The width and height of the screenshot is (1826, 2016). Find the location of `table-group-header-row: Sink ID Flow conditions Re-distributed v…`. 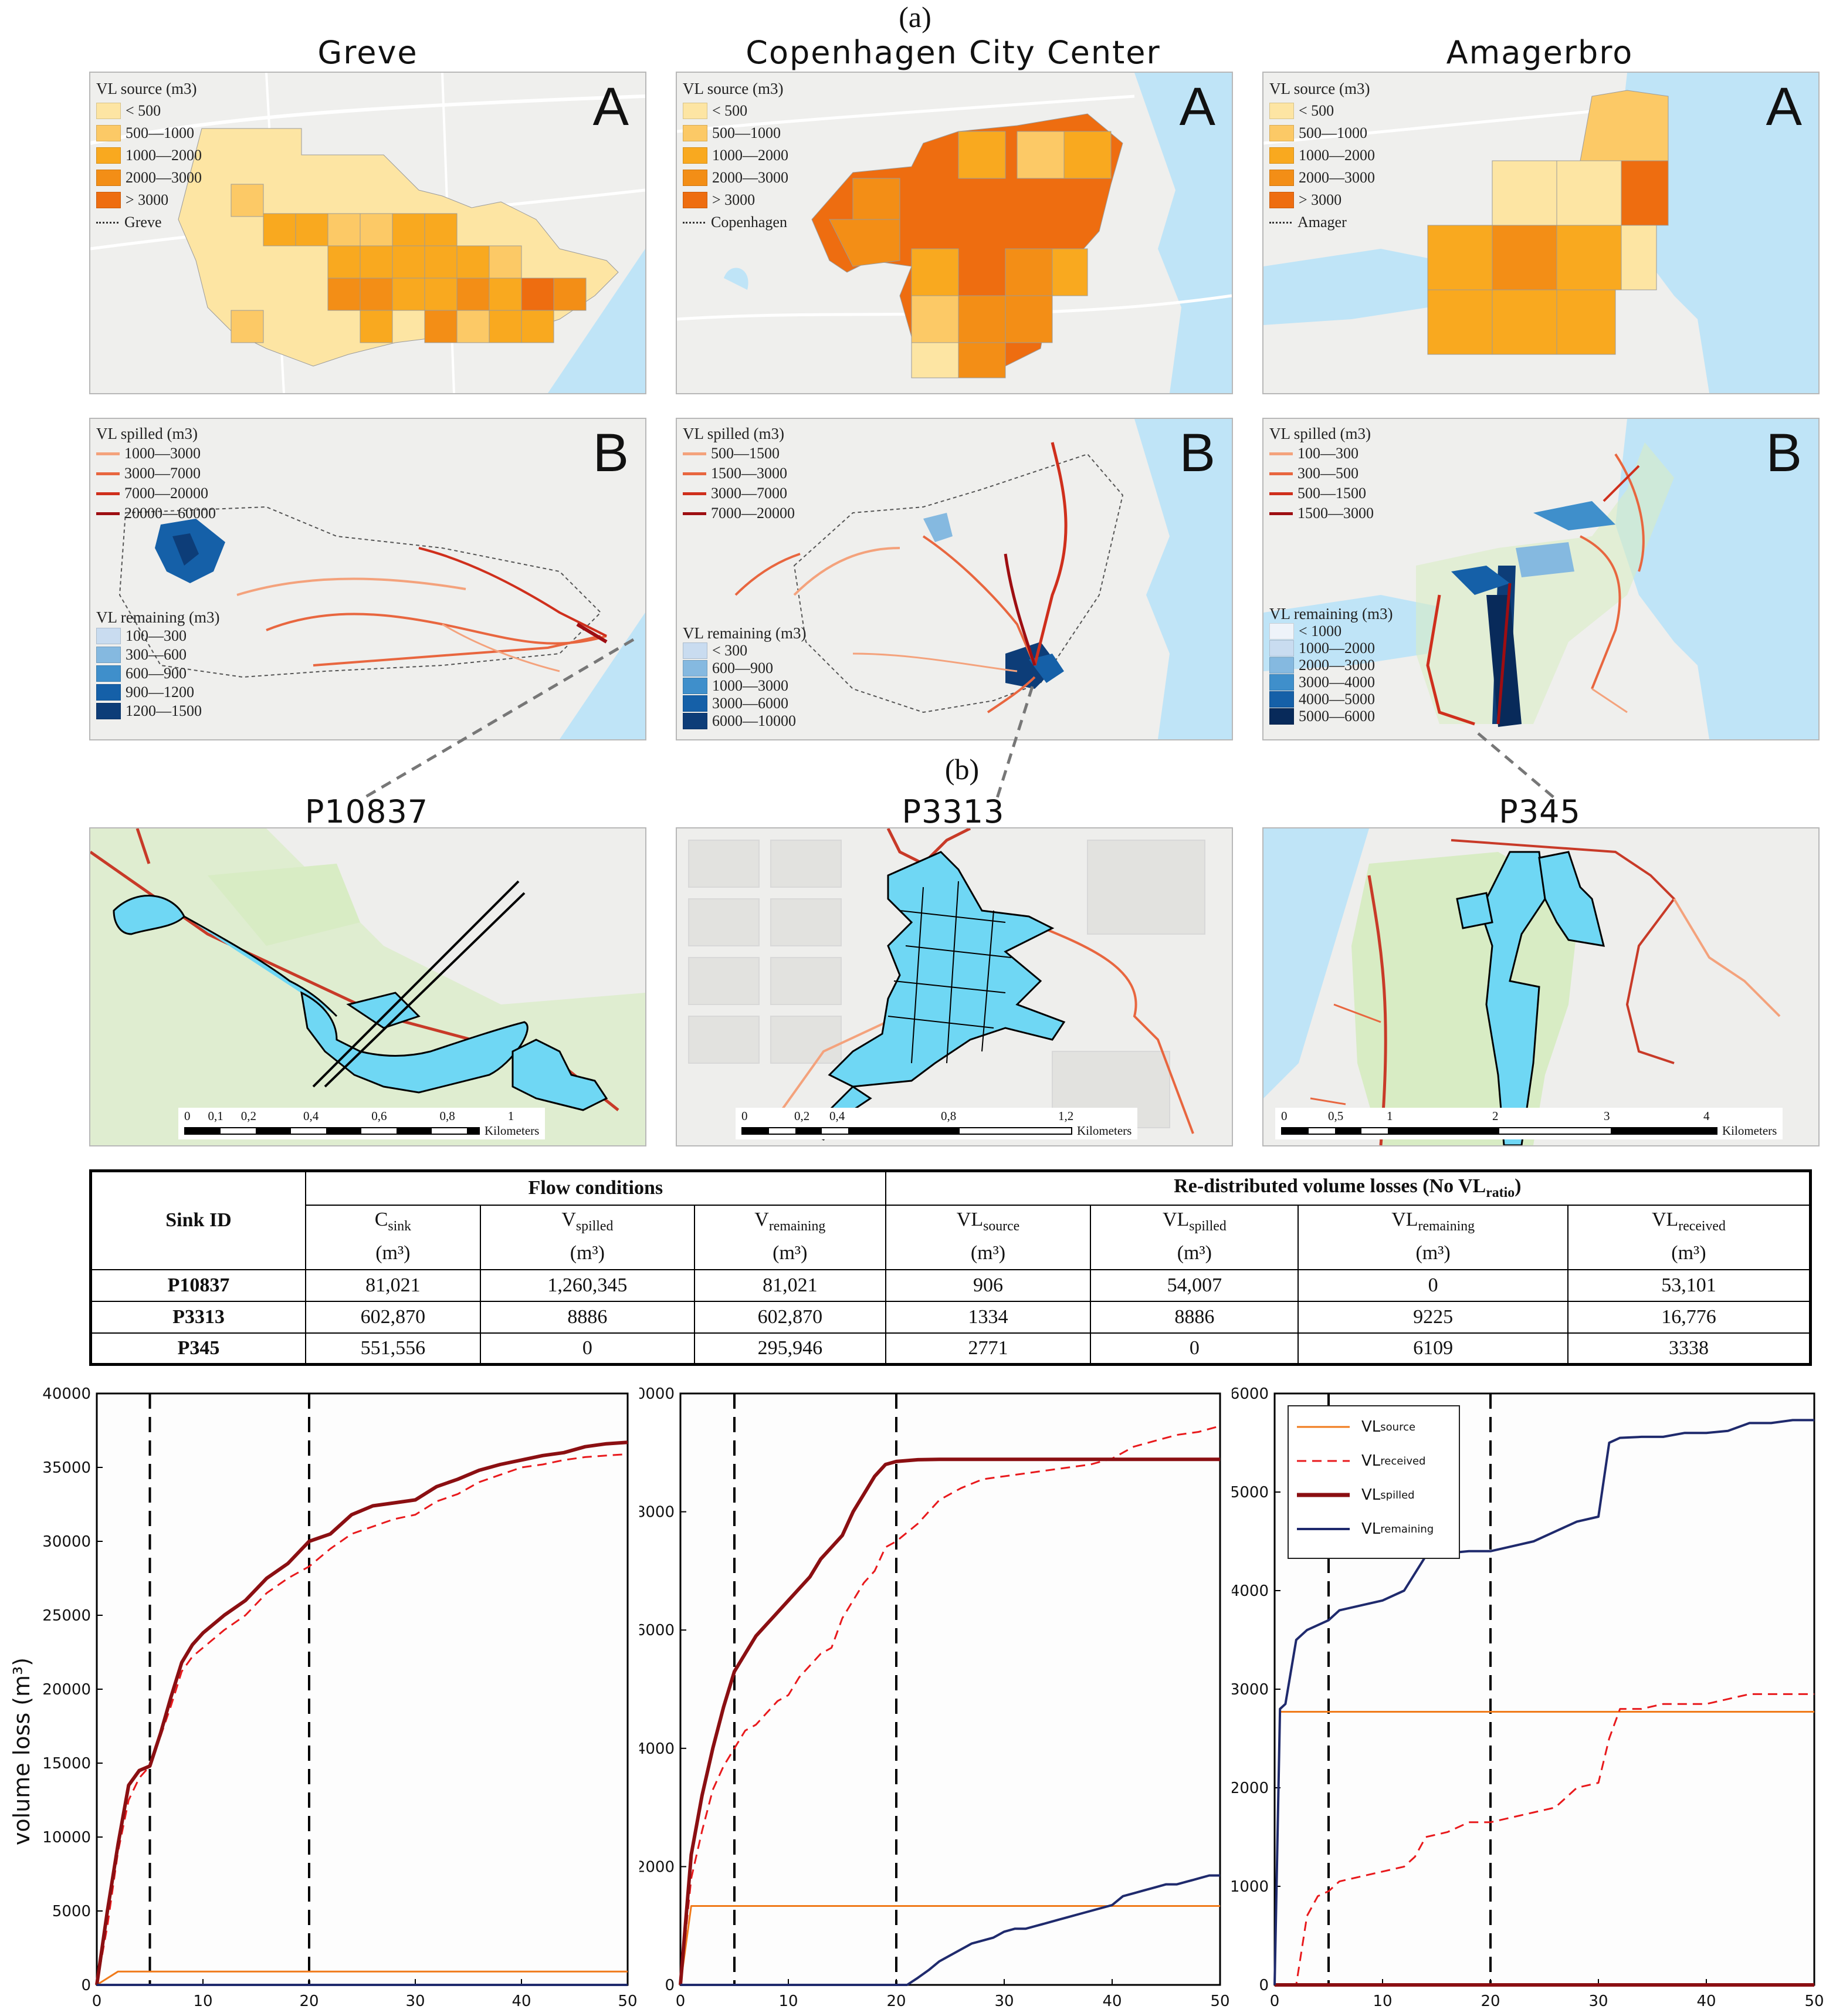

table-group-header-row: Sink ID Flow conditions Re-distributed v… is located at coordinates (950, 1220).